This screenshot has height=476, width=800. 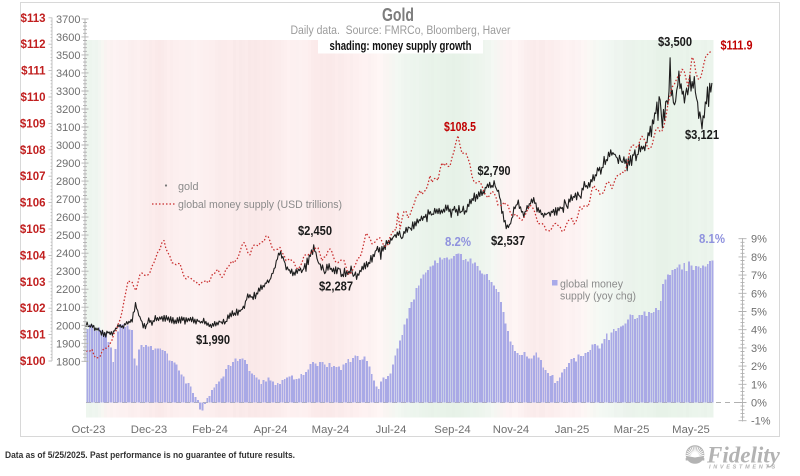 What do you see at coordinates (675, 41) in the screenshot?
I see `svg-text: $3,500` at bounding box center [675, 41].